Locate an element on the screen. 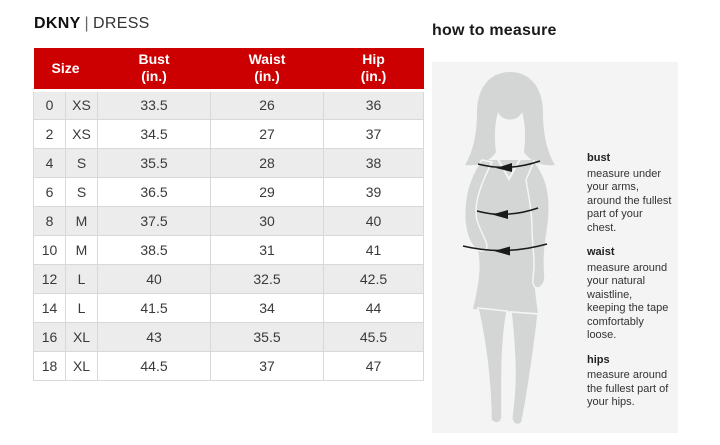  waist-cell: 35.5 is located at coordinates (267, 336).